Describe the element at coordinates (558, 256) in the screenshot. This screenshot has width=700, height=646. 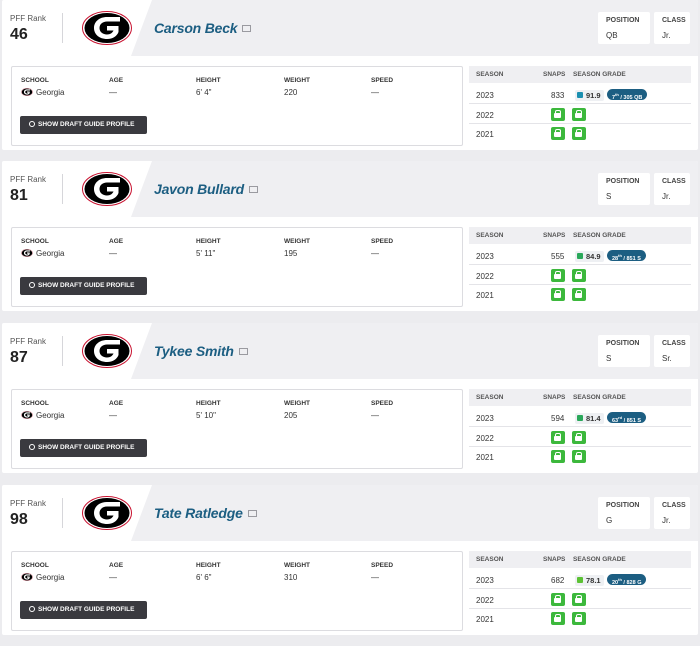
I see `snaps-value: 555` at that location.